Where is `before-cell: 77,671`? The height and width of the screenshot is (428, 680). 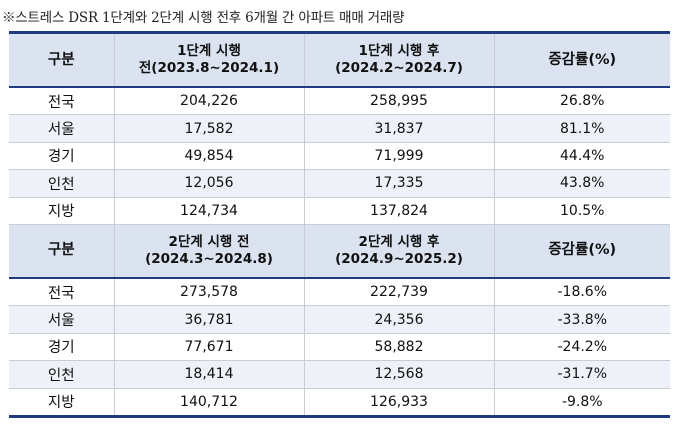
before-cell: 77,671 is located at coordinates (209, 347).